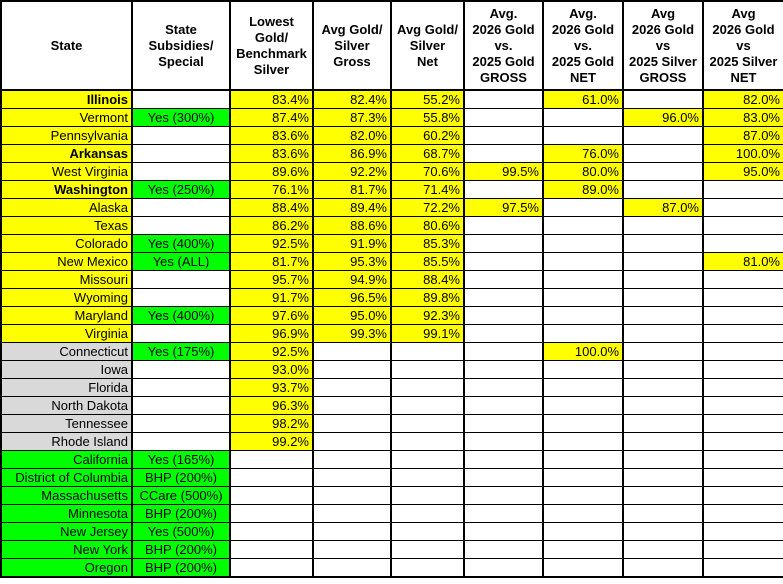 The image size is (783, 584). Describe the element at coordinates (271, 225) in the screenshot. I see `value-cell: 86.2%` at that location.